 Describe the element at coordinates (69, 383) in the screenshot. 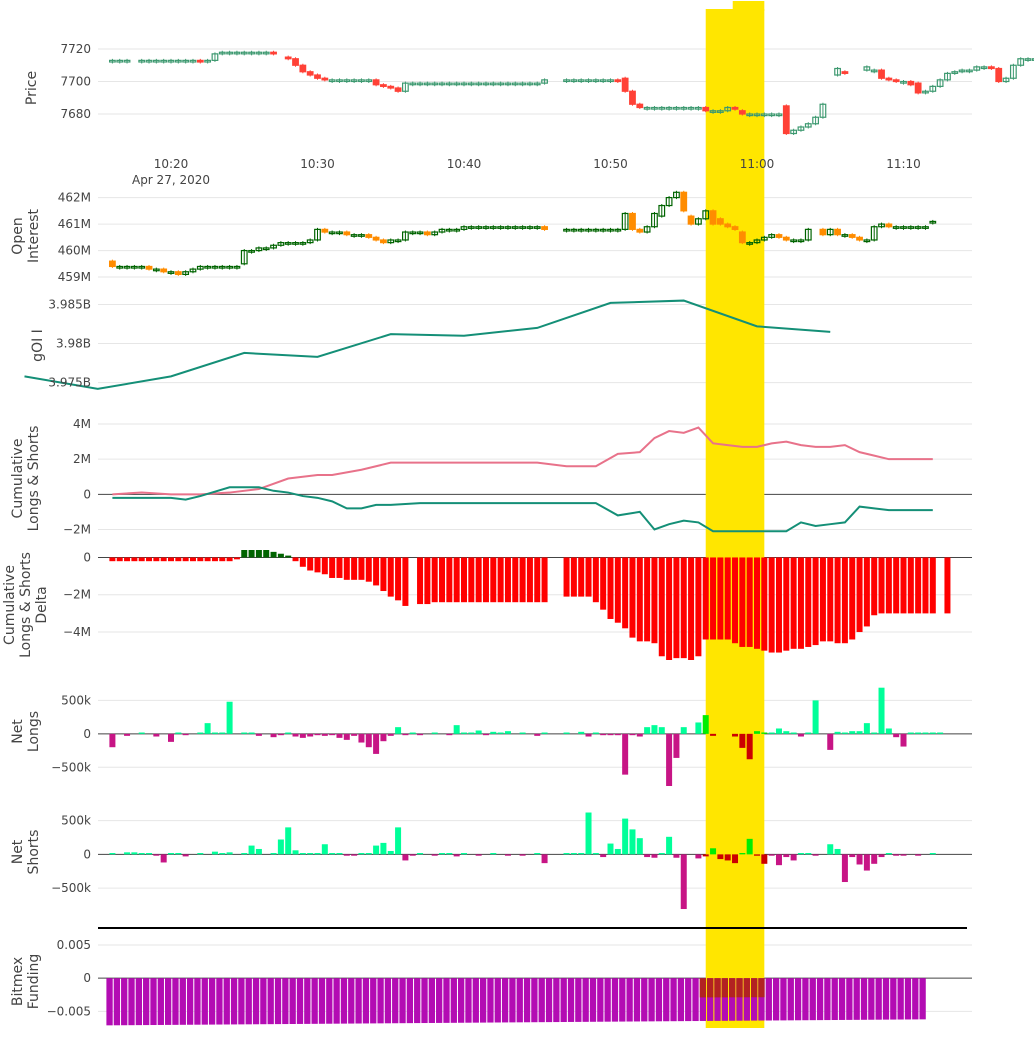

I see `y-tick-label: 3.975B` at that location.